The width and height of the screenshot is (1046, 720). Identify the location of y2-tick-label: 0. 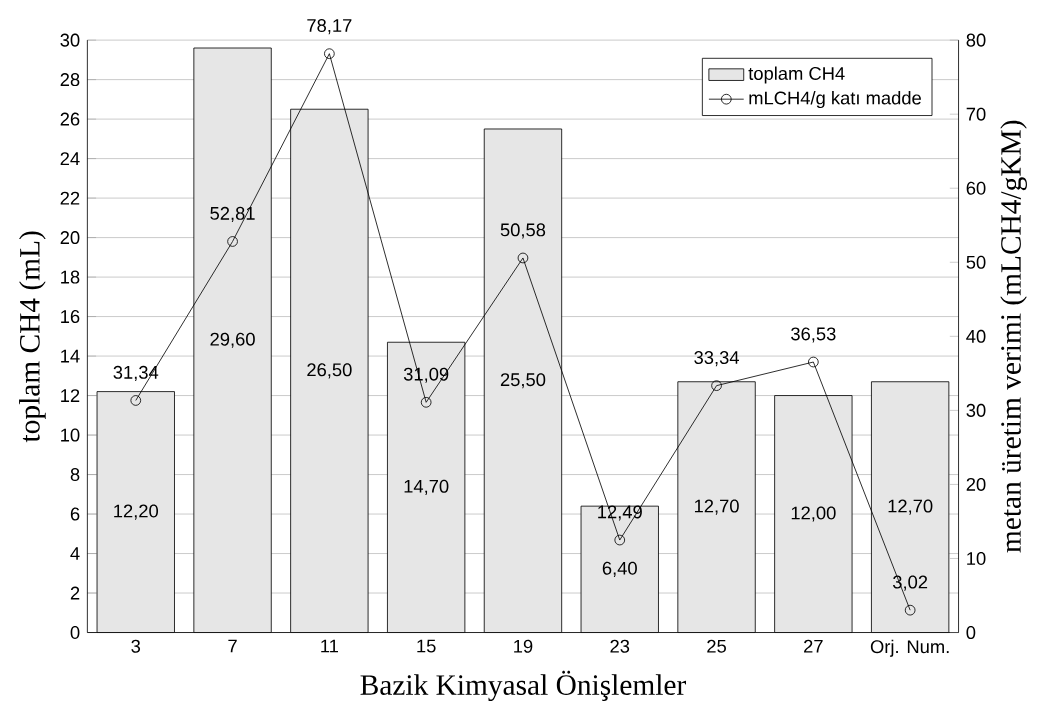
(971, 632).